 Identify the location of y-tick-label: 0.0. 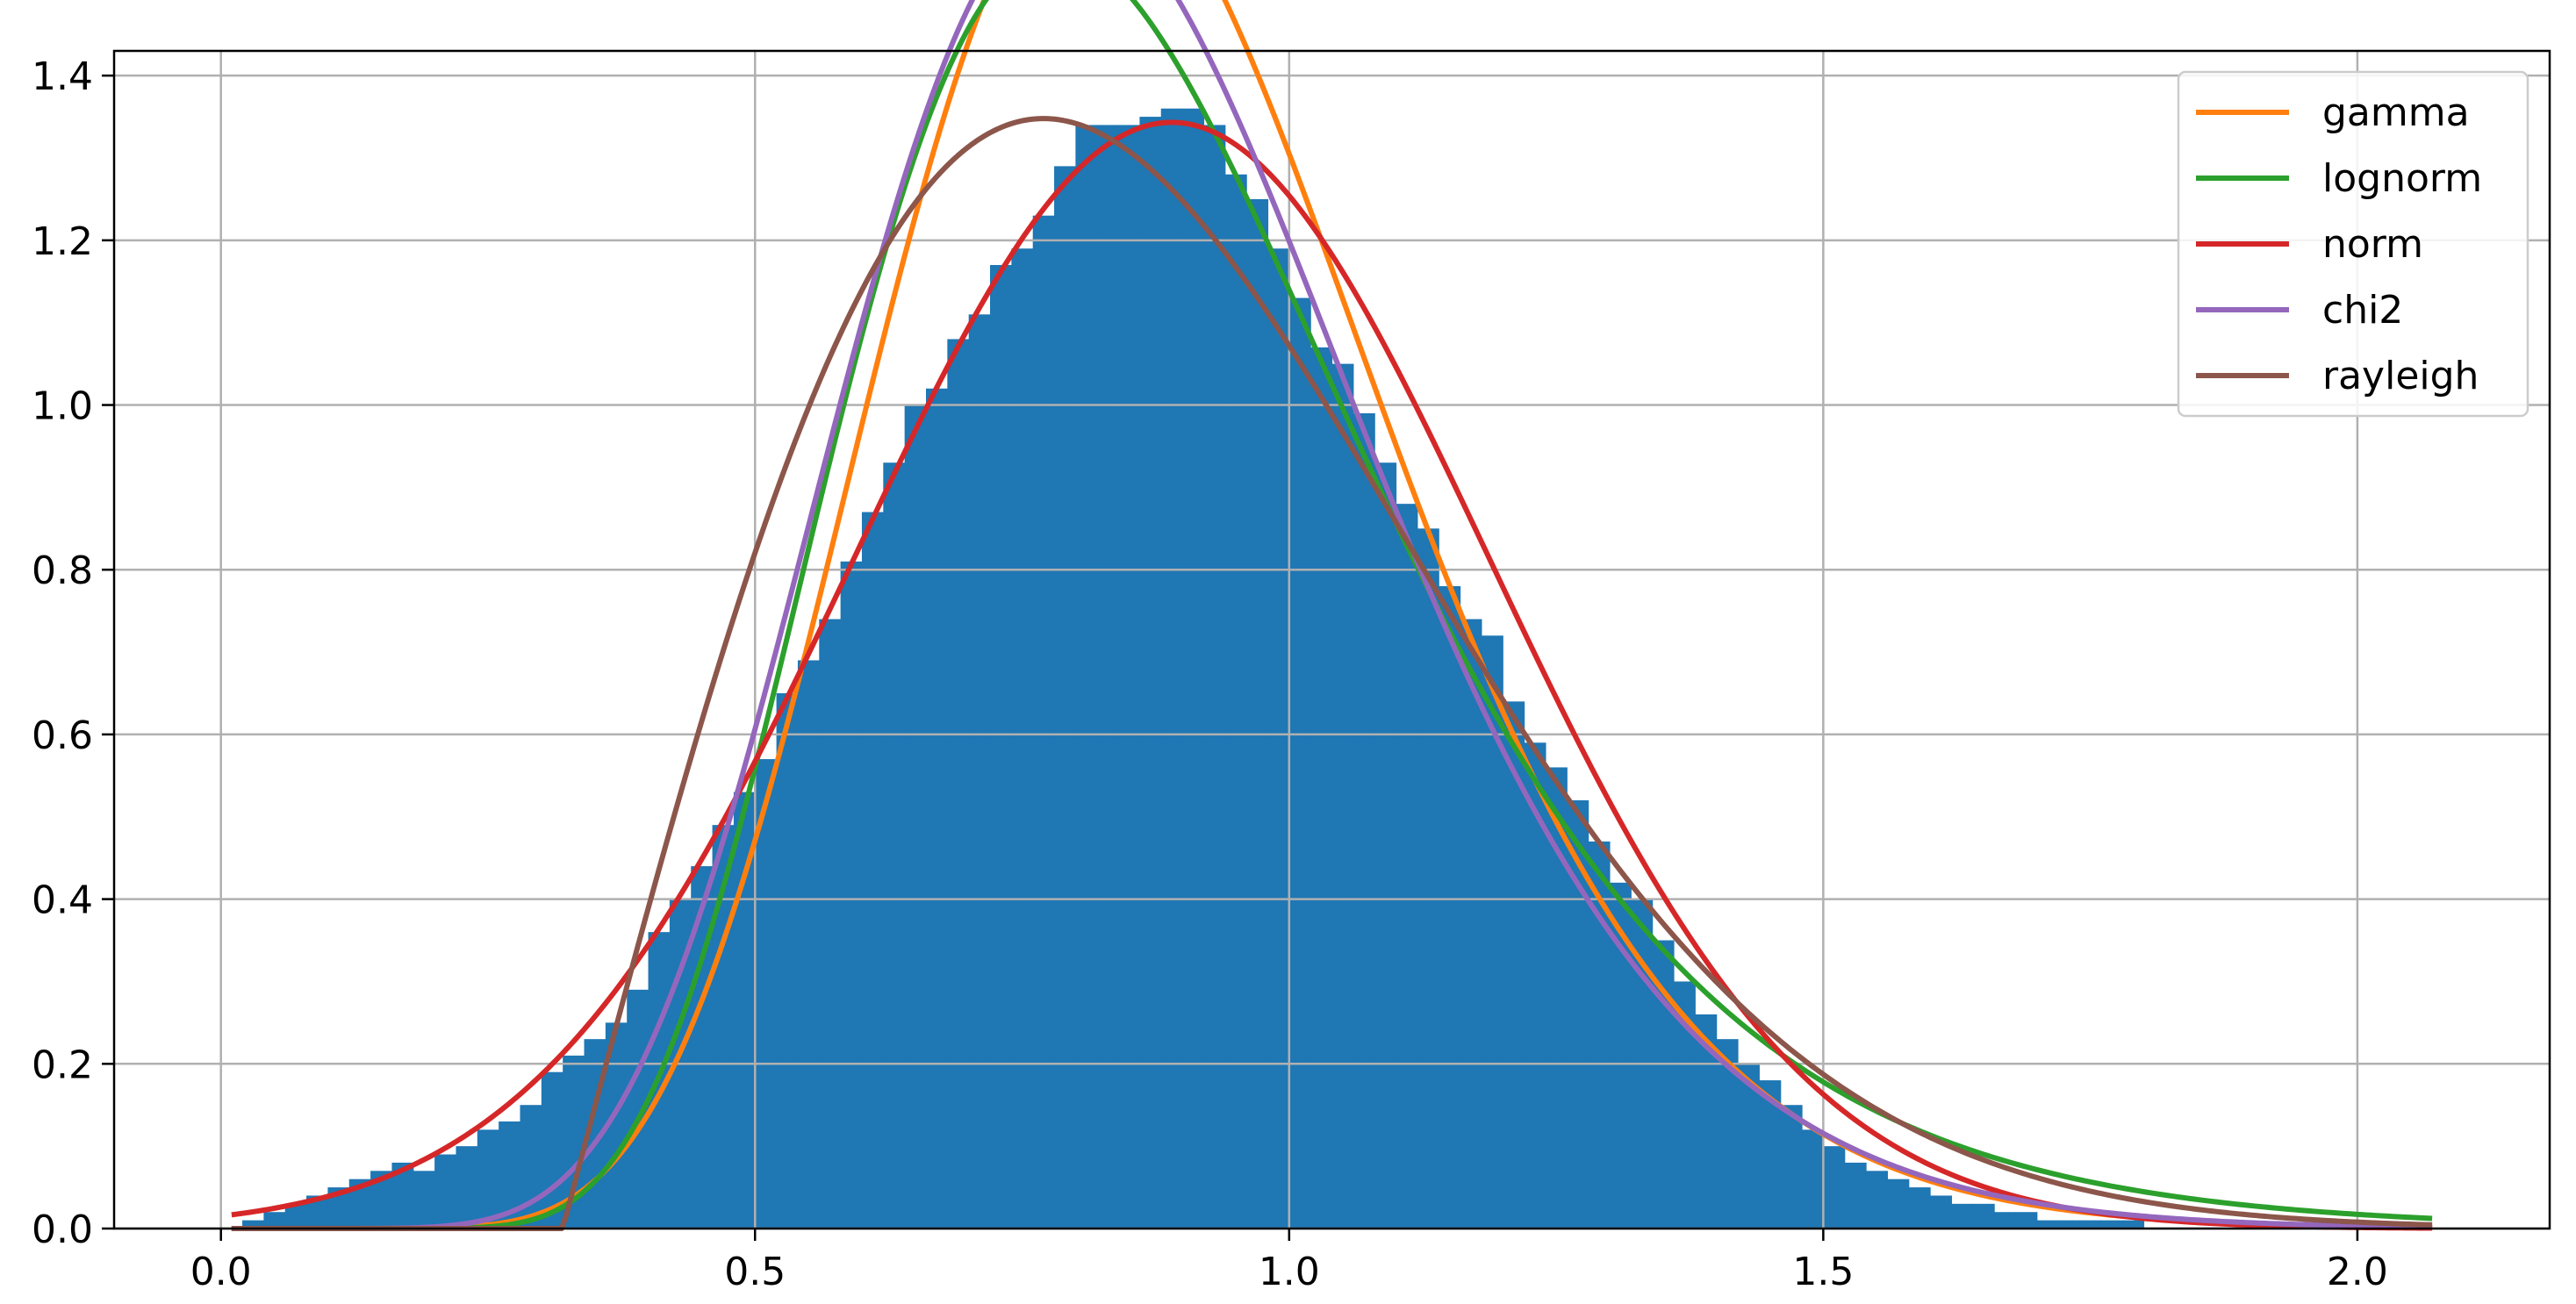
(62, 1229).